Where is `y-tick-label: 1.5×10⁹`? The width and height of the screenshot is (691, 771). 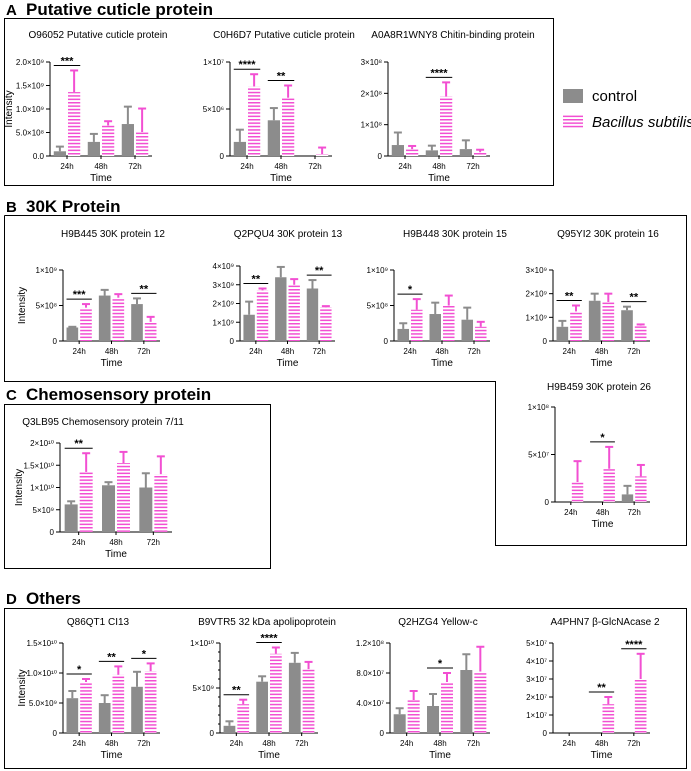 y-tick-label: 1.5×10⁹ is located at coordinates (30, 86).